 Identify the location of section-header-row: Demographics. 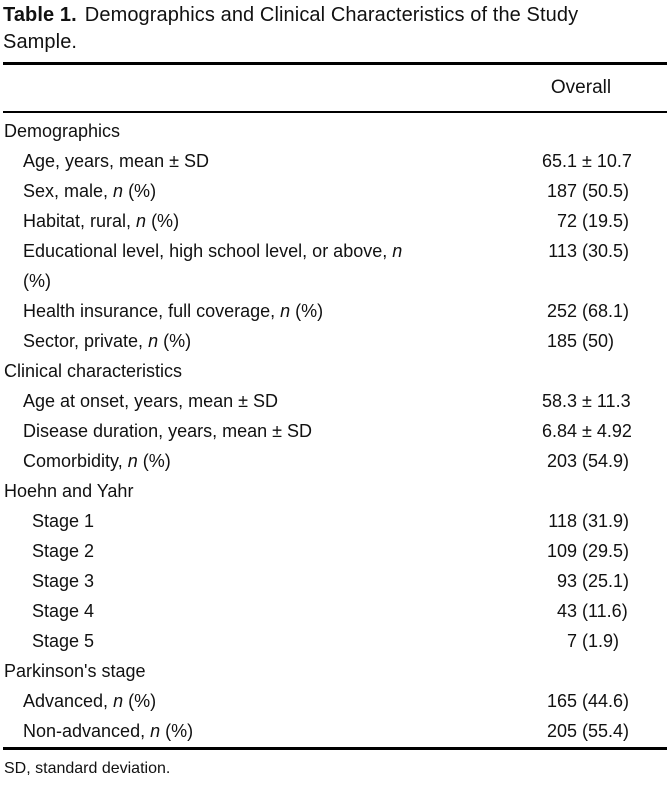
(335, 131).